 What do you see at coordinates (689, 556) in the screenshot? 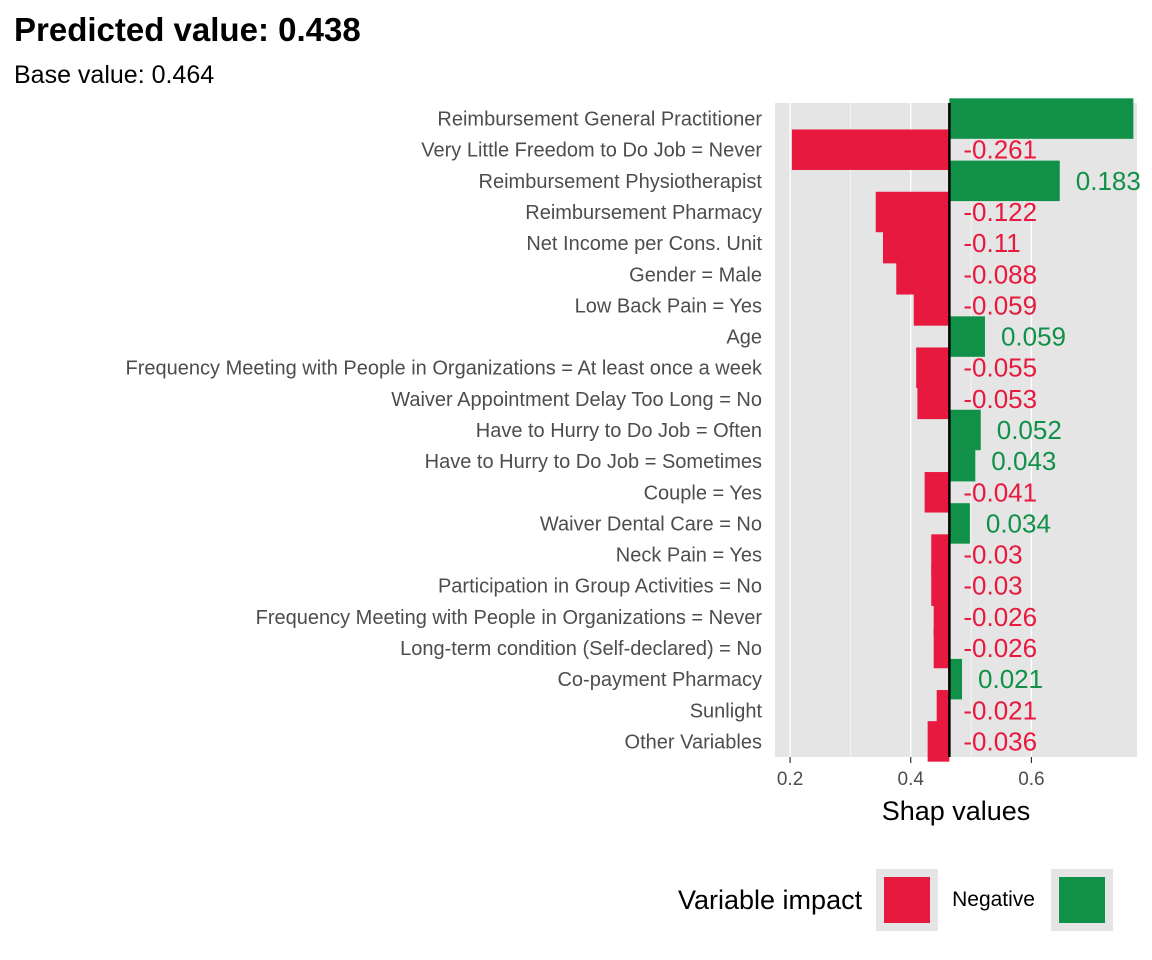
I see `category-label: Neck Pain = Yes` at bounding box center [689, 556].